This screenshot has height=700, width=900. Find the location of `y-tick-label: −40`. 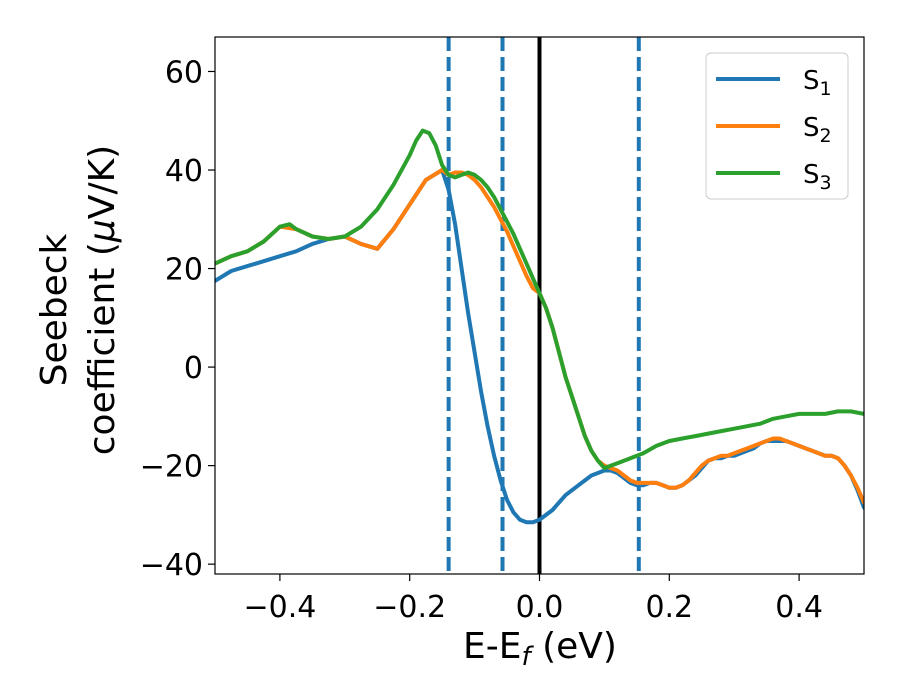

y-tick-label: −40 is located at coordinates (171, 565).